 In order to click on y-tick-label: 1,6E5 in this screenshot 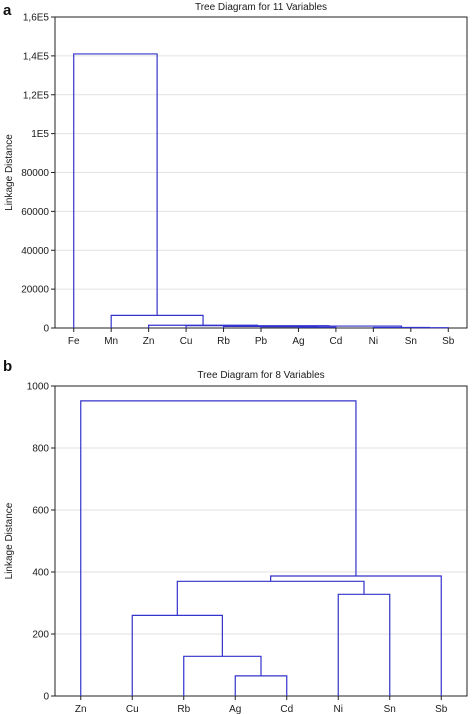, I will do `click(36, 18)`.